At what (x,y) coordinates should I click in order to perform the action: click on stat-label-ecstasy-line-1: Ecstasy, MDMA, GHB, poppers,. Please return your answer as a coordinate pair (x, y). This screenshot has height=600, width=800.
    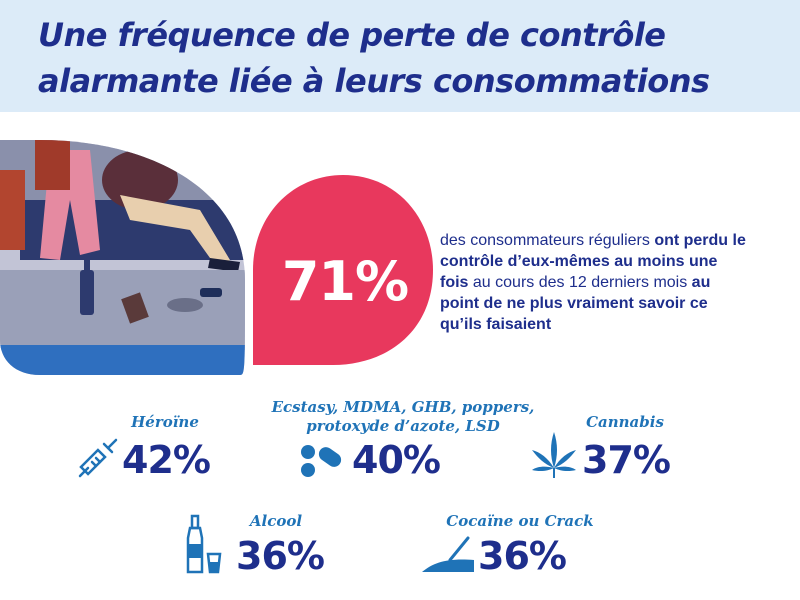
    Looking at the image, I should click on (403, 407).